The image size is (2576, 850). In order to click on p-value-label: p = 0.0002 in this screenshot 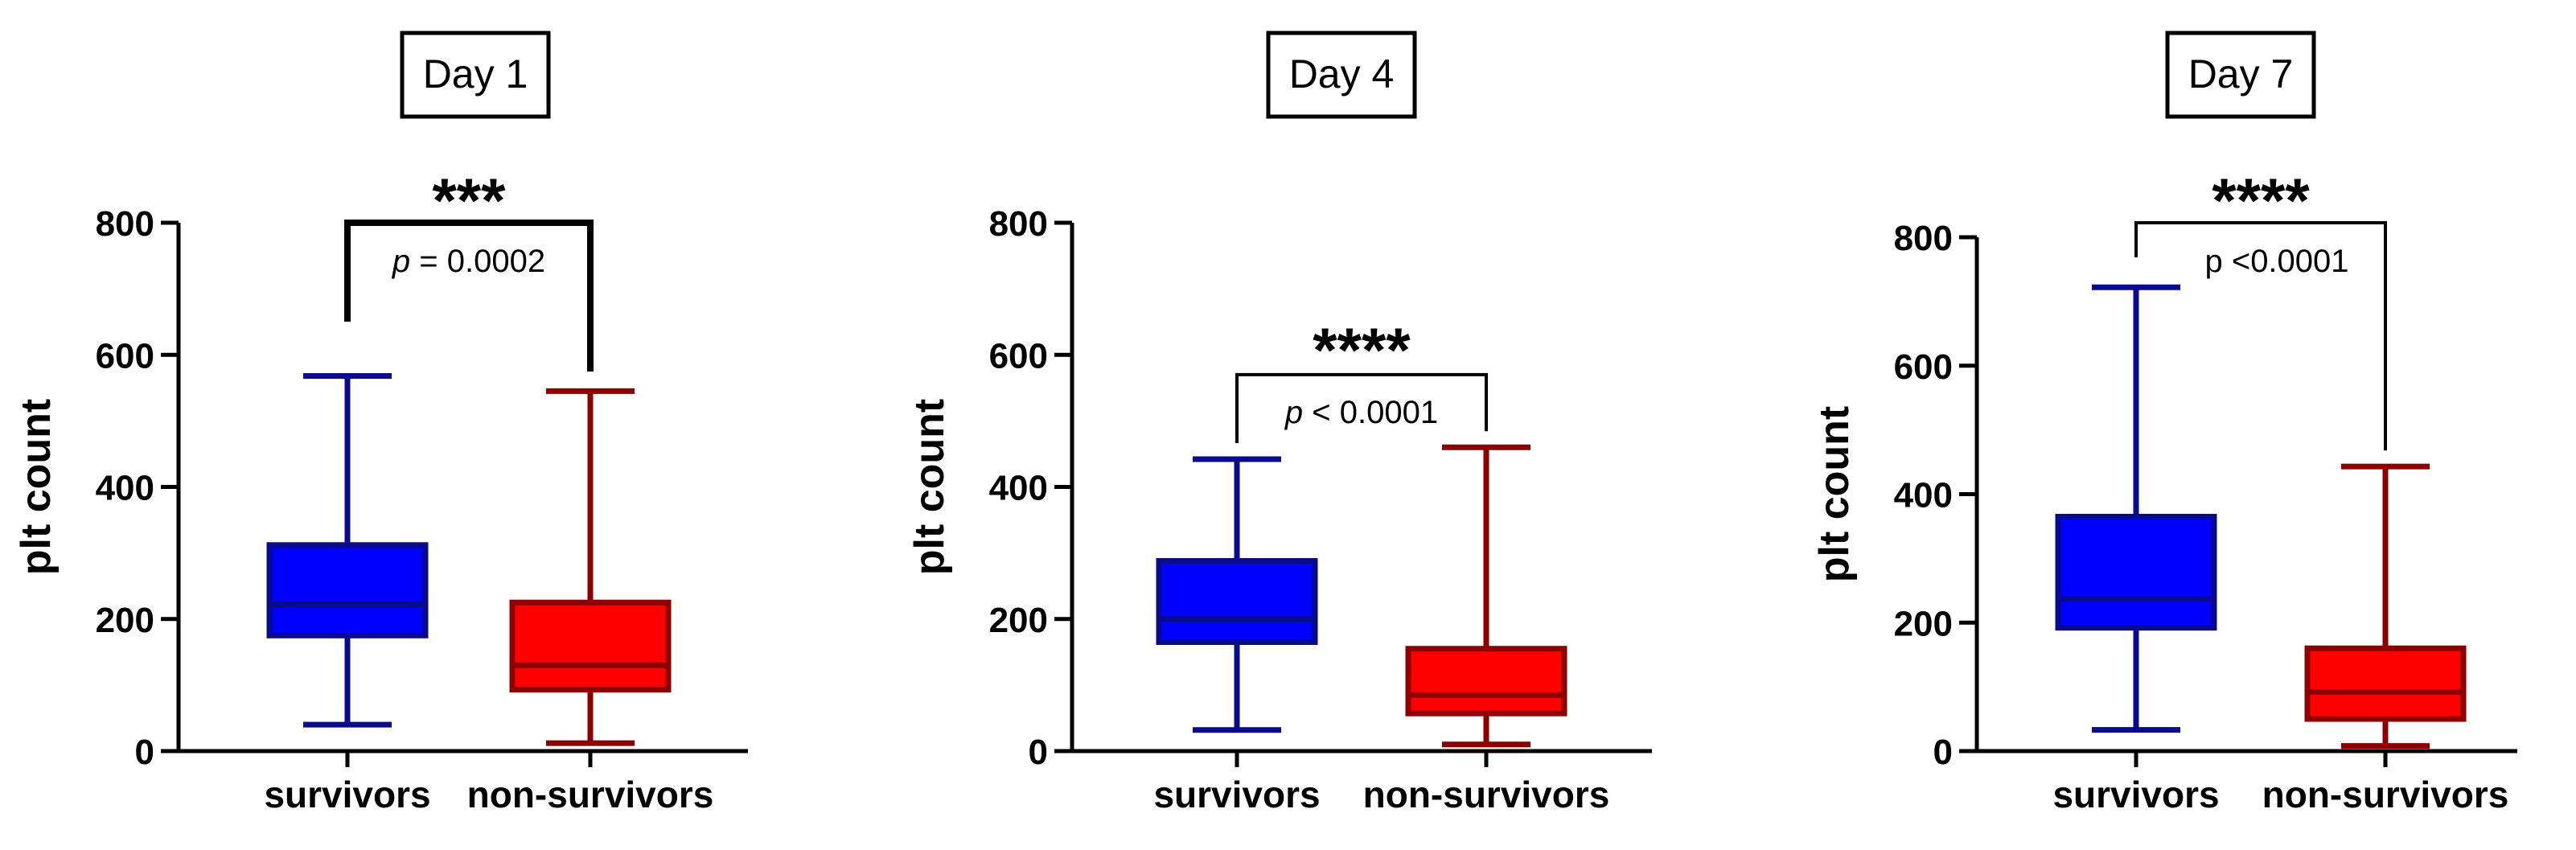, I will do `click(468, 261)`.